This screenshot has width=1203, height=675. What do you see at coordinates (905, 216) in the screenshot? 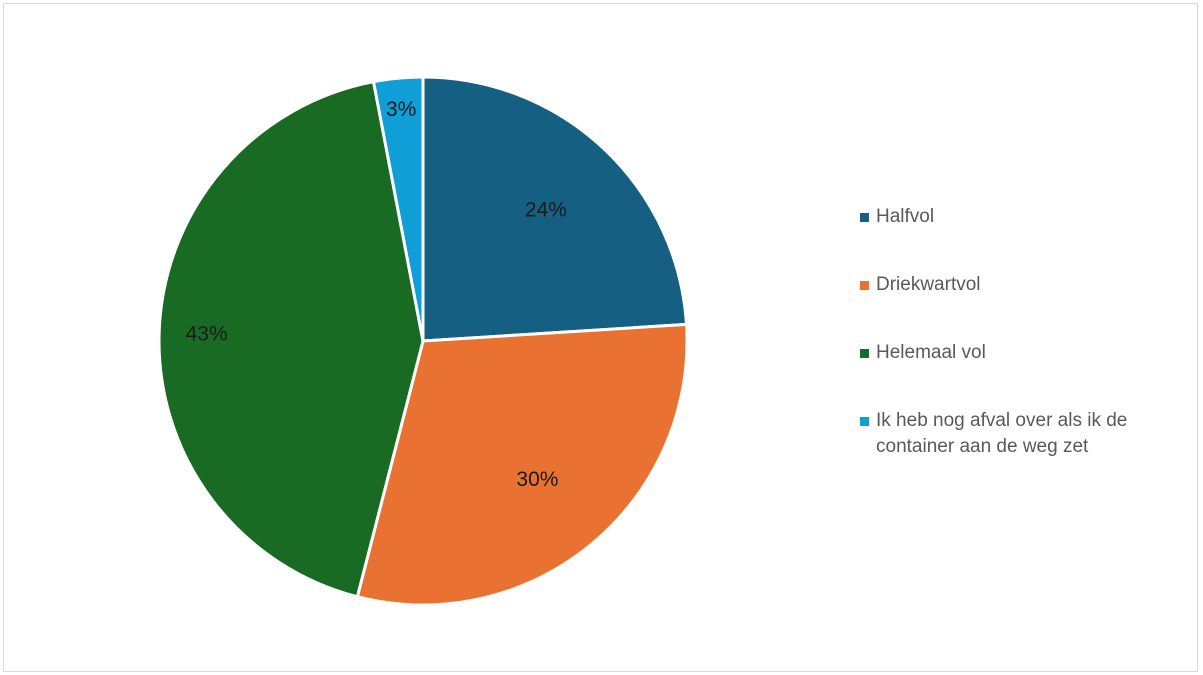
I see `legend-label-halfvol: Halfvol` at bounding box center [905, 216].